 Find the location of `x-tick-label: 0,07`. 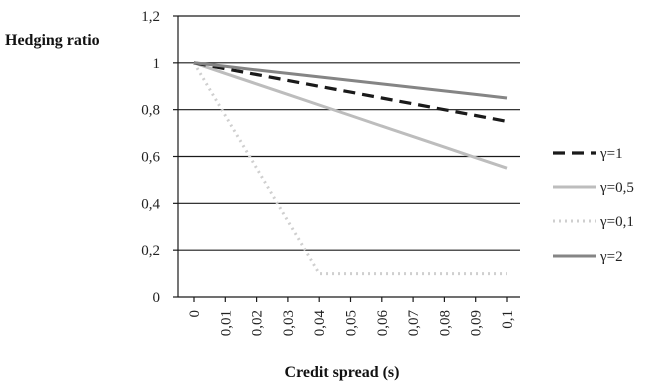

x-tick-label: 0,07 is located at coordinates (414, 323).